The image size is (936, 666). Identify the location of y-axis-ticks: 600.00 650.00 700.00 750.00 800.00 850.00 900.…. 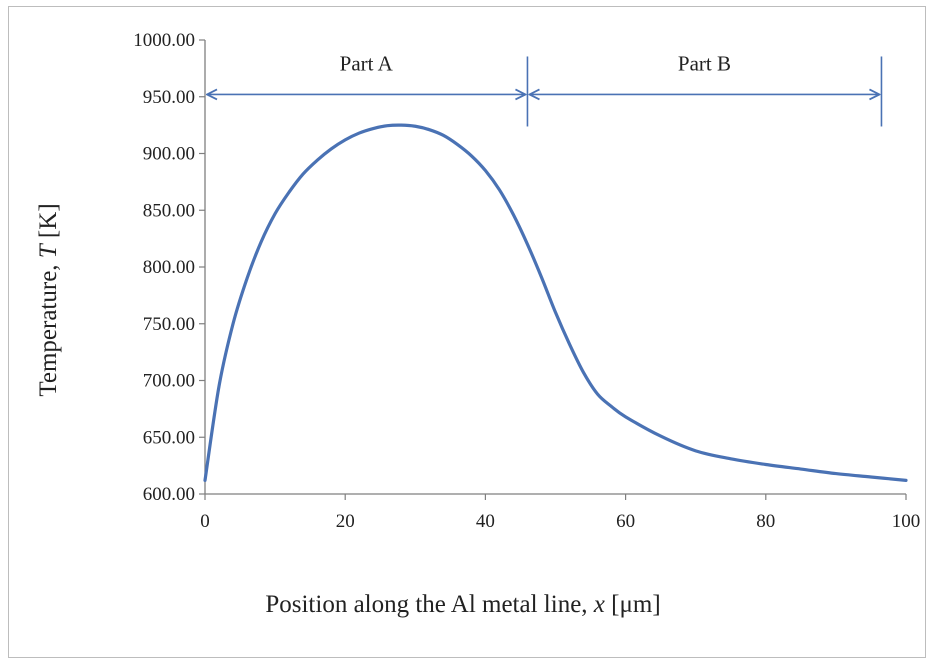
(169, 267).